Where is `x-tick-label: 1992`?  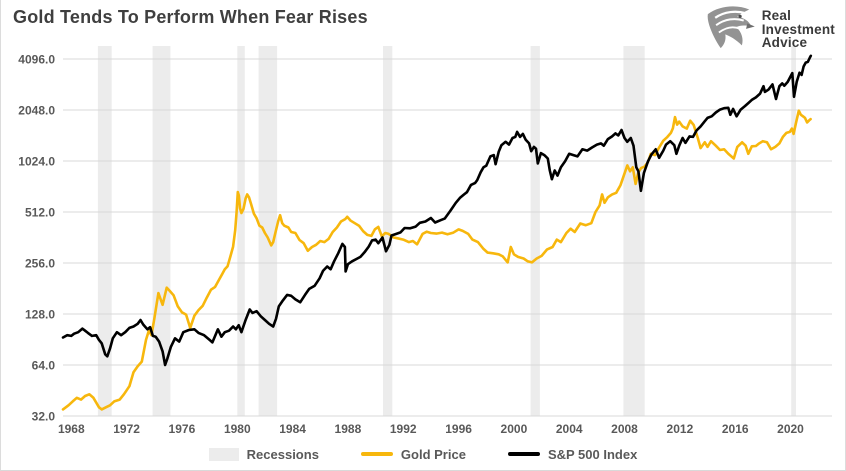
x-tick-label: 1992 is located at coordinates (403, 429).